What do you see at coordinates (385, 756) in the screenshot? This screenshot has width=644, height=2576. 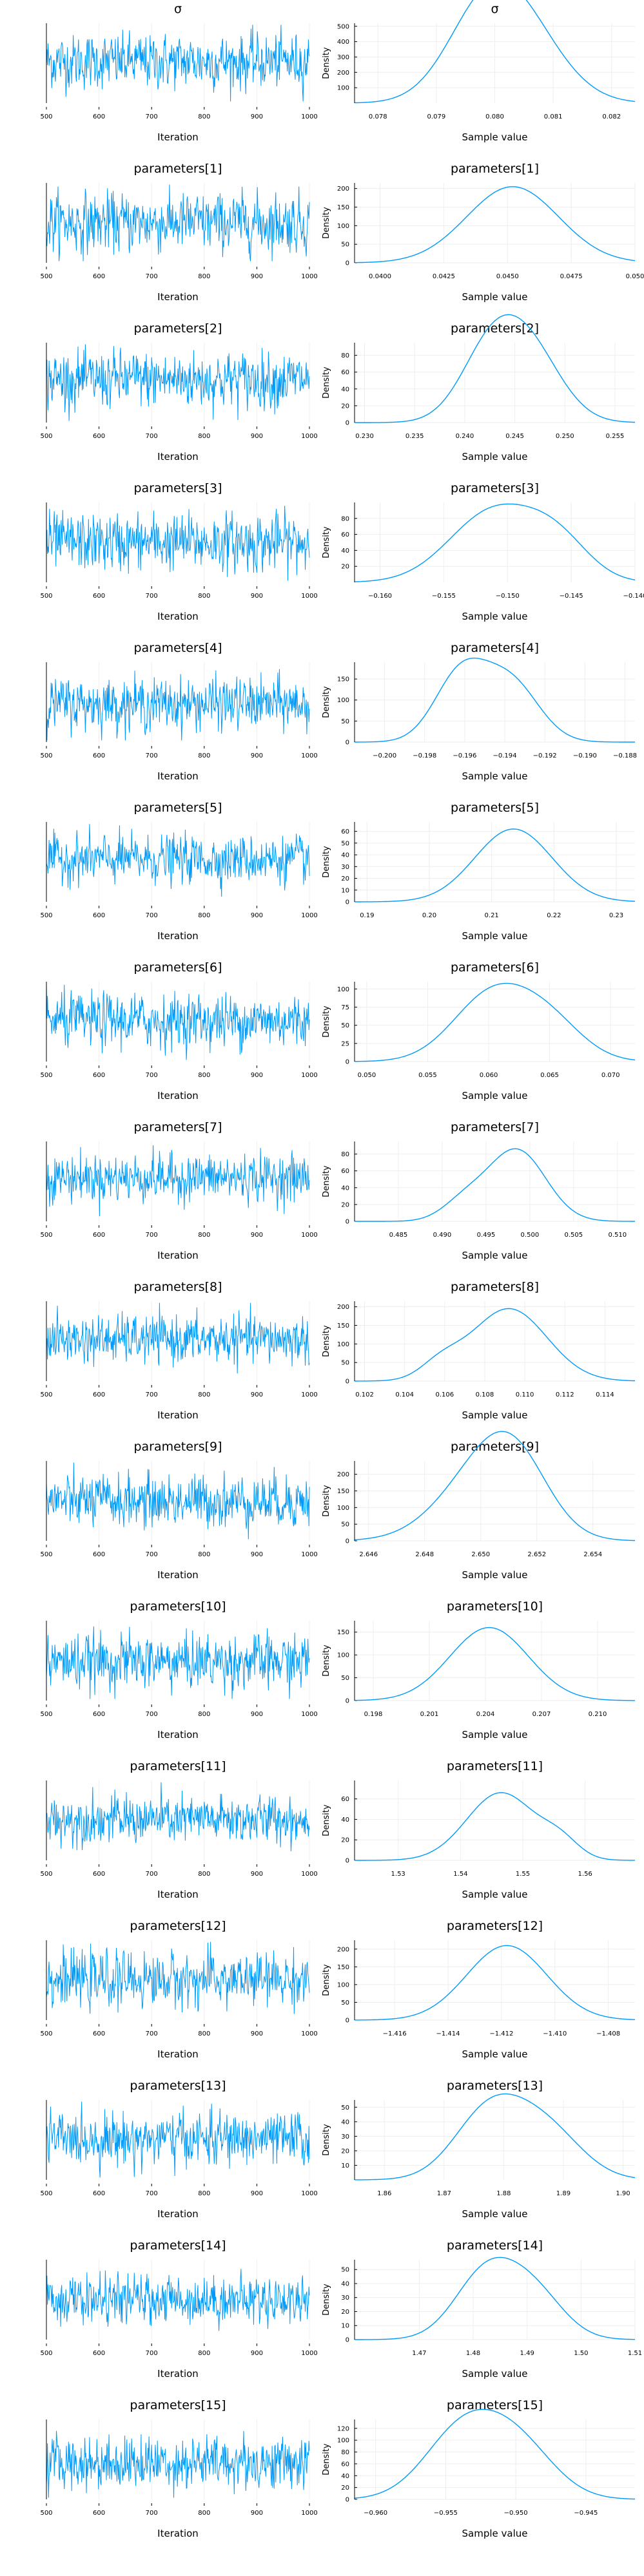 I see `x-tick-label: −0.200` at bounding box center [385, 756].